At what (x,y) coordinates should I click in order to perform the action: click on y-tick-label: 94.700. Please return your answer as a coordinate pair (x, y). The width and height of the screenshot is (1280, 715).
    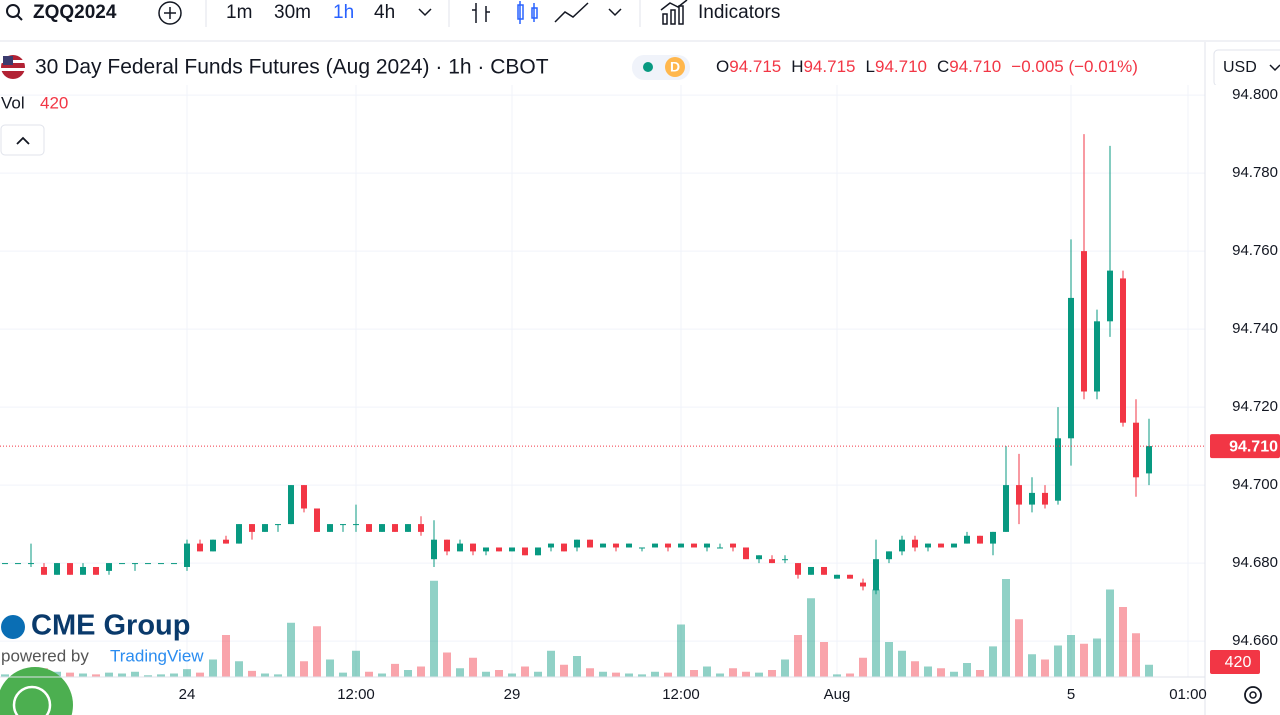
    Looking at the image, I should click on (1255, 484).